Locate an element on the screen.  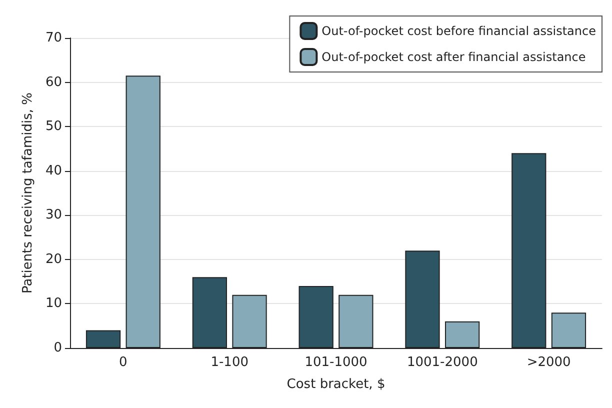
y-tick-label: 50 is located at coordinates (53, 126).